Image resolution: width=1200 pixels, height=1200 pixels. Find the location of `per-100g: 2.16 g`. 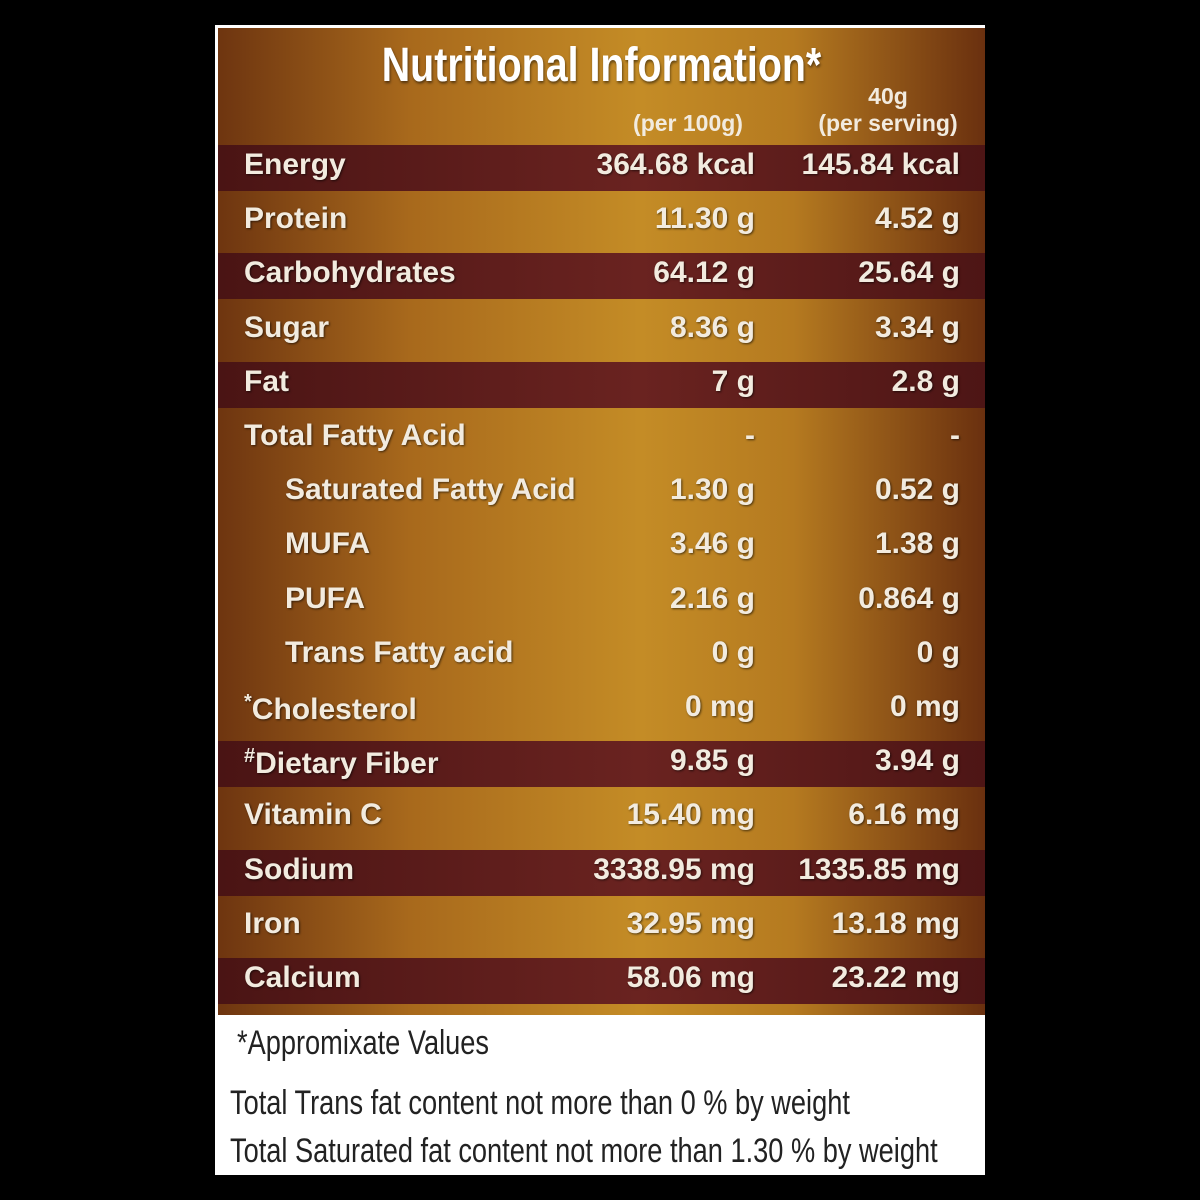

per-100g: 2.16 g is located at coordinates (712, 598).